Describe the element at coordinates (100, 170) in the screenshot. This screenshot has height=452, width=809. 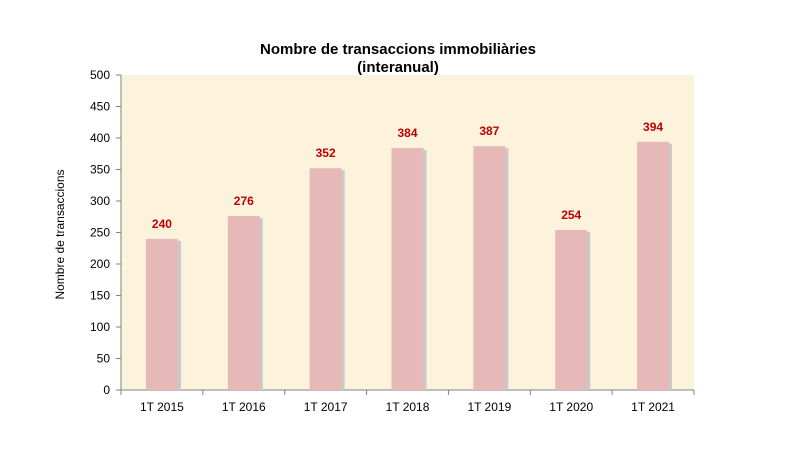
I see `y-tick-label: 350` at that location.